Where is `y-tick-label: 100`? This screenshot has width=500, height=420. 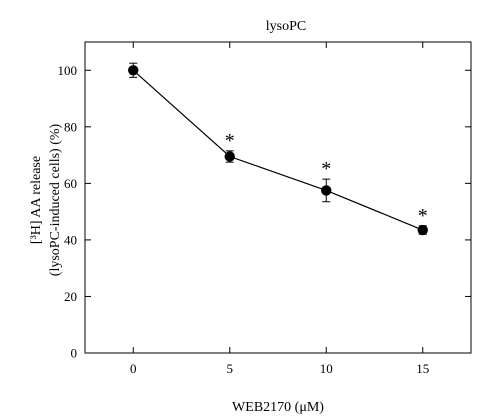
y-tick-label: 100 is located at coordinates (68, 70).